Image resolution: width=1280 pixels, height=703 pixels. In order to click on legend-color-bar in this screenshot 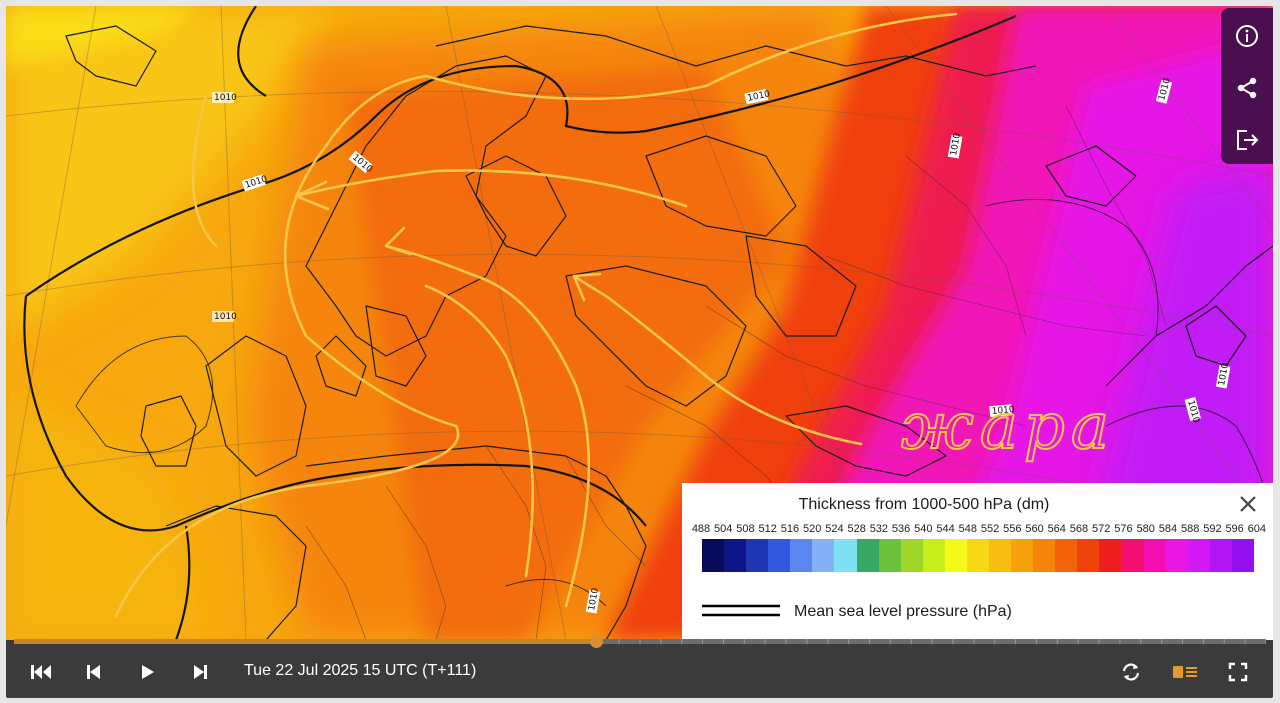, I will do `click(978, 555)`.